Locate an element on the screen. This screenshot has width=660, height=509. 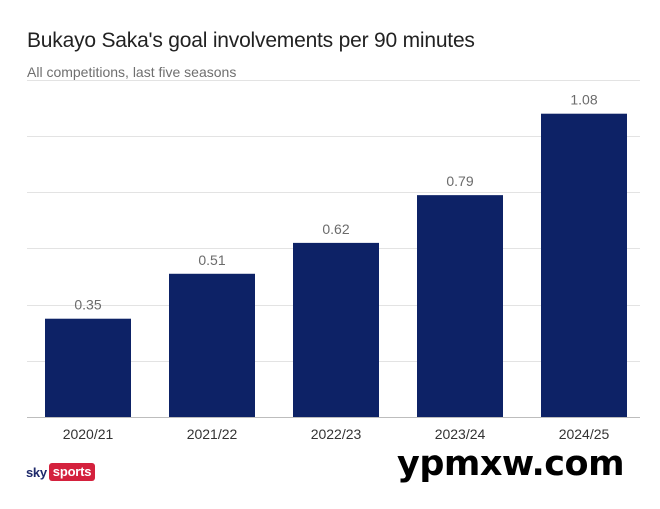
value-label: 1.08 is located at coordinates (583, 100).